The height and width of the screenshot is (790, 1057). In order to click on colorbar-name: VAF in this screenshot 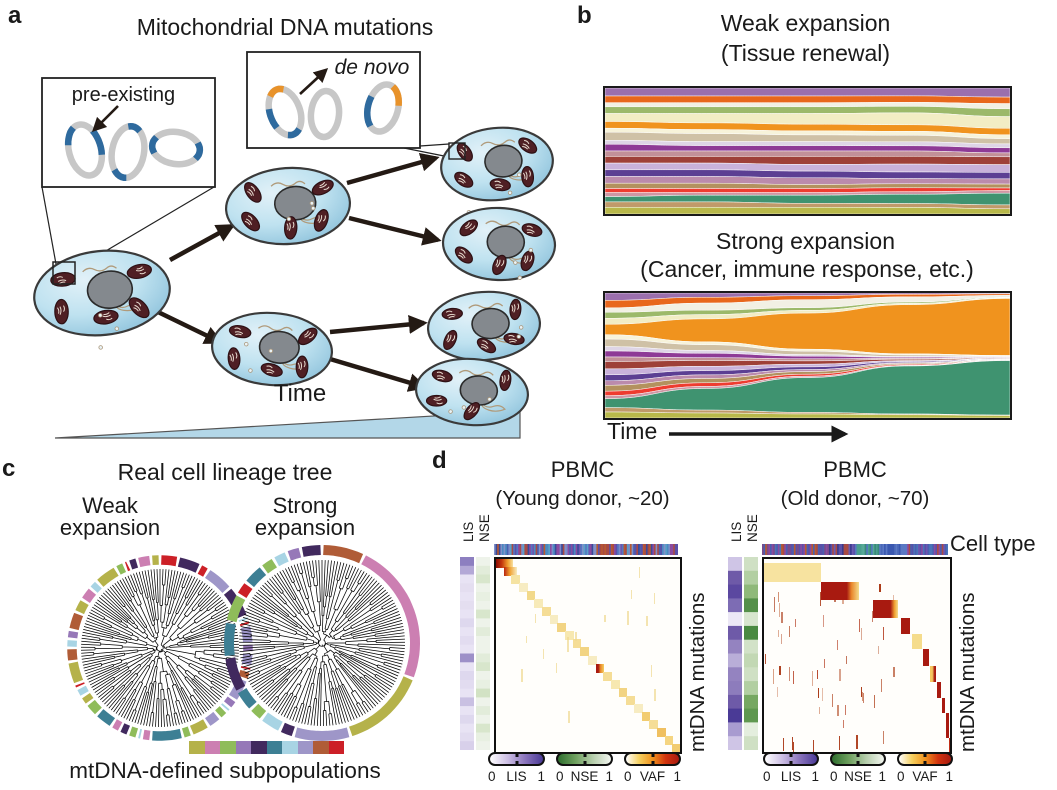, I will do `click(652, 776)`.